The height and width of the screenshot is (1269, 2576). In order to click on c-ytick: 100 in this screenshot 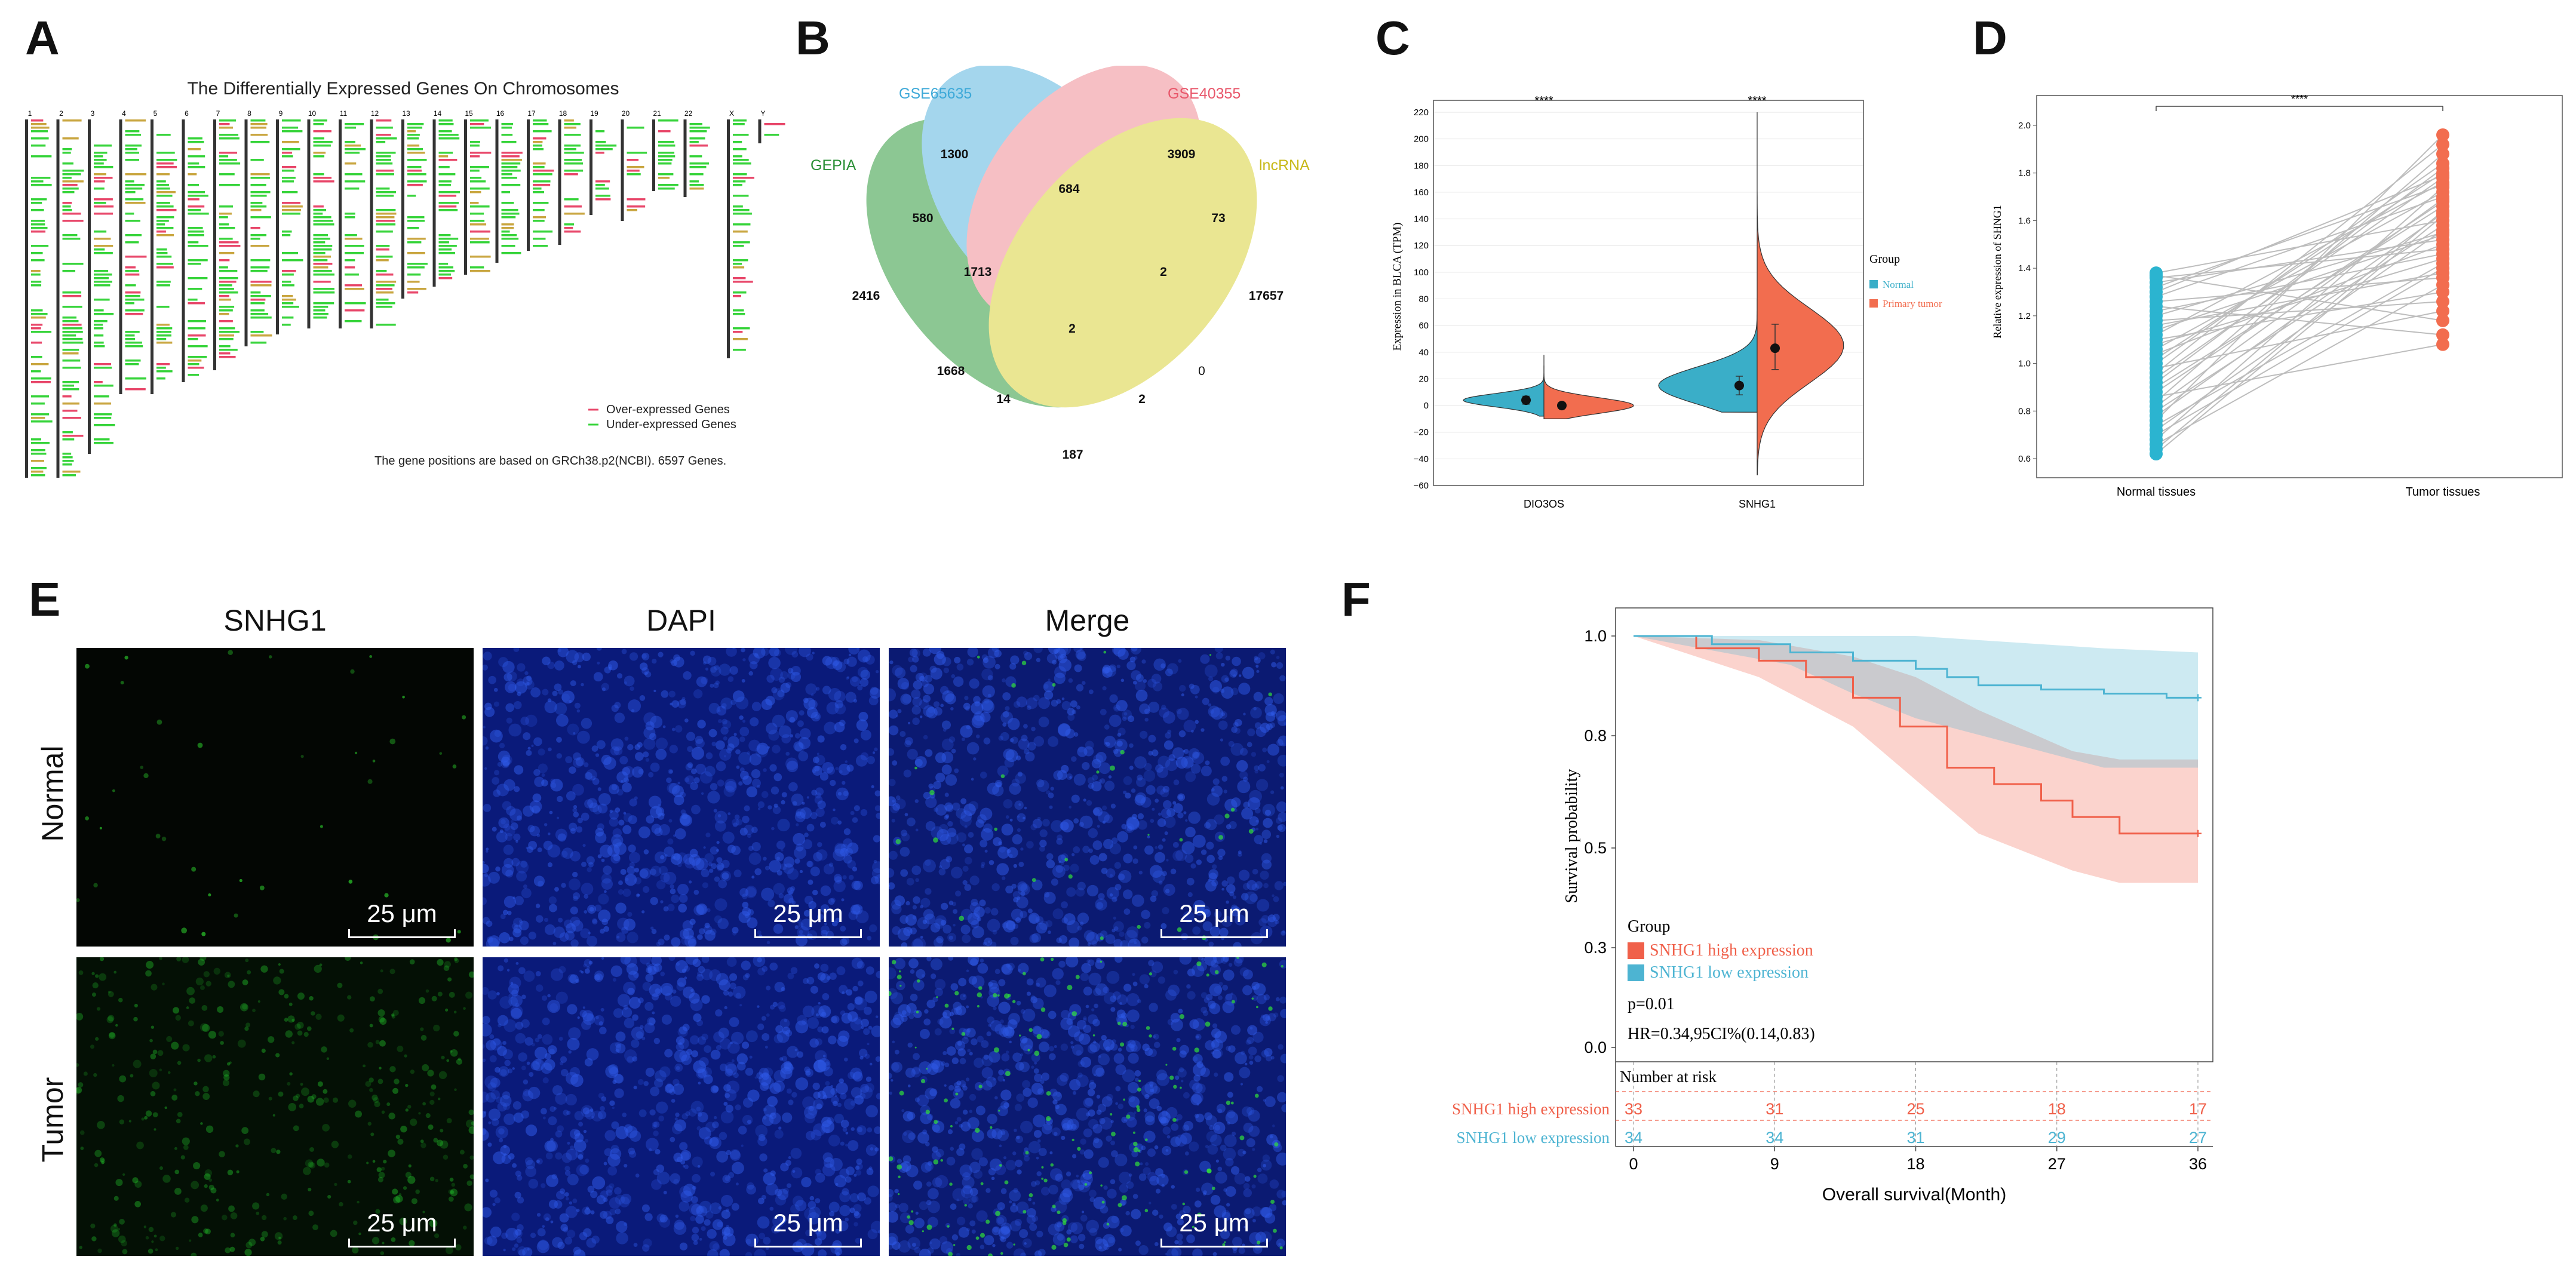, I will do `click(1421, 273)`.